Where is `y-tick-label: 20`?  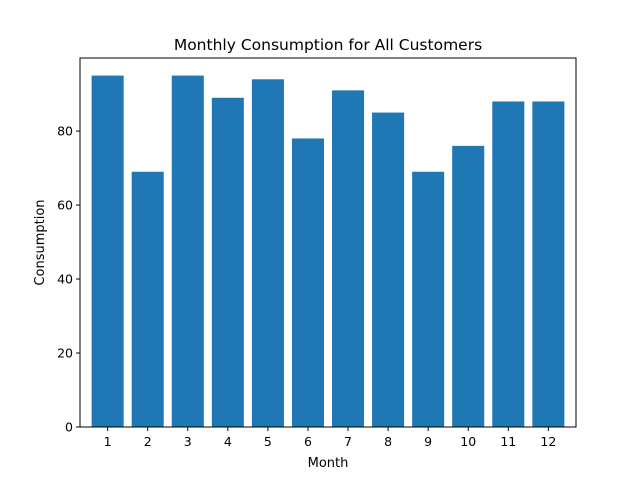
y-tick-label: 20 is located at coordinates (65, 353).